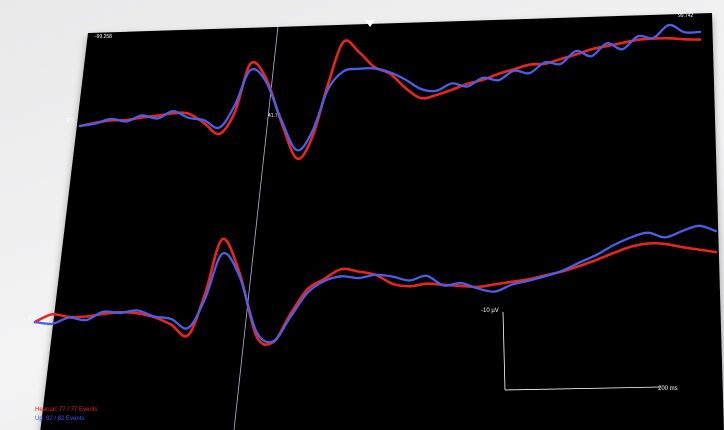 This screenshot has height=430, width=724. I want to click on scale-bar: -10 µV 200 ms, so click(579, 350).